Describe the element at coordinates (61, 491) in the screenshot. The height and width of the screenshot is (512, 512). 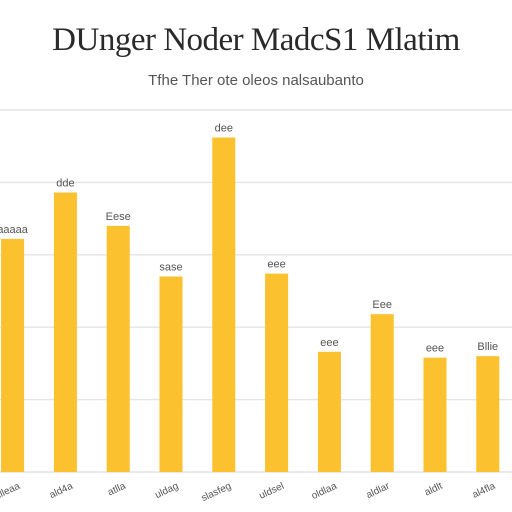
I see `category-label: ald4a` at that location.